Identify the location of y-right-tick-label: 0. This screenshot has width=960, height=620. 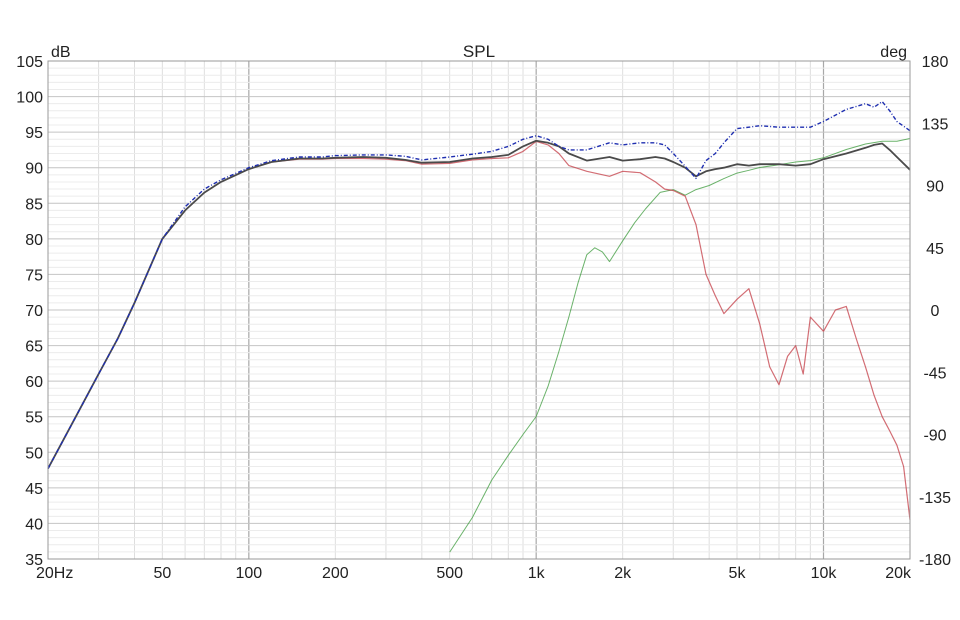
(935, 311).